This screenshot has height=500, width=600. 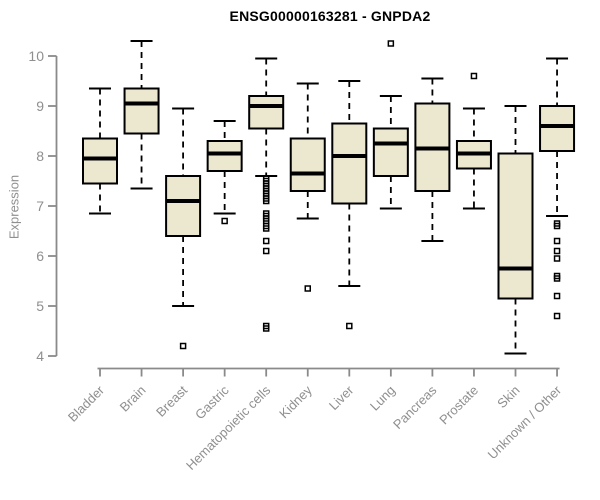 I want to click on y-tick-label: 6, so click(x=40, y=256).